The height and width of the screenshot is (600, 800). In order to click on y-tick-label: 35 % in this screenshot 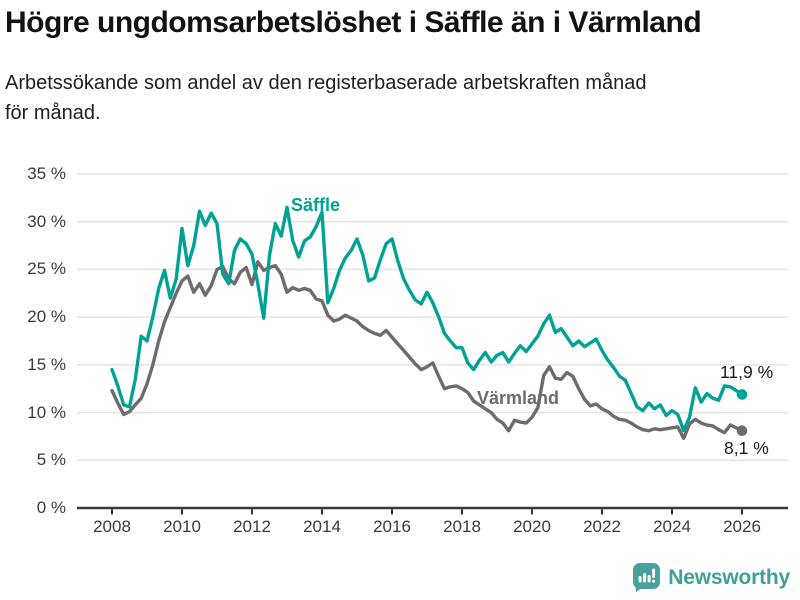, I will do `click(46, 173)`.